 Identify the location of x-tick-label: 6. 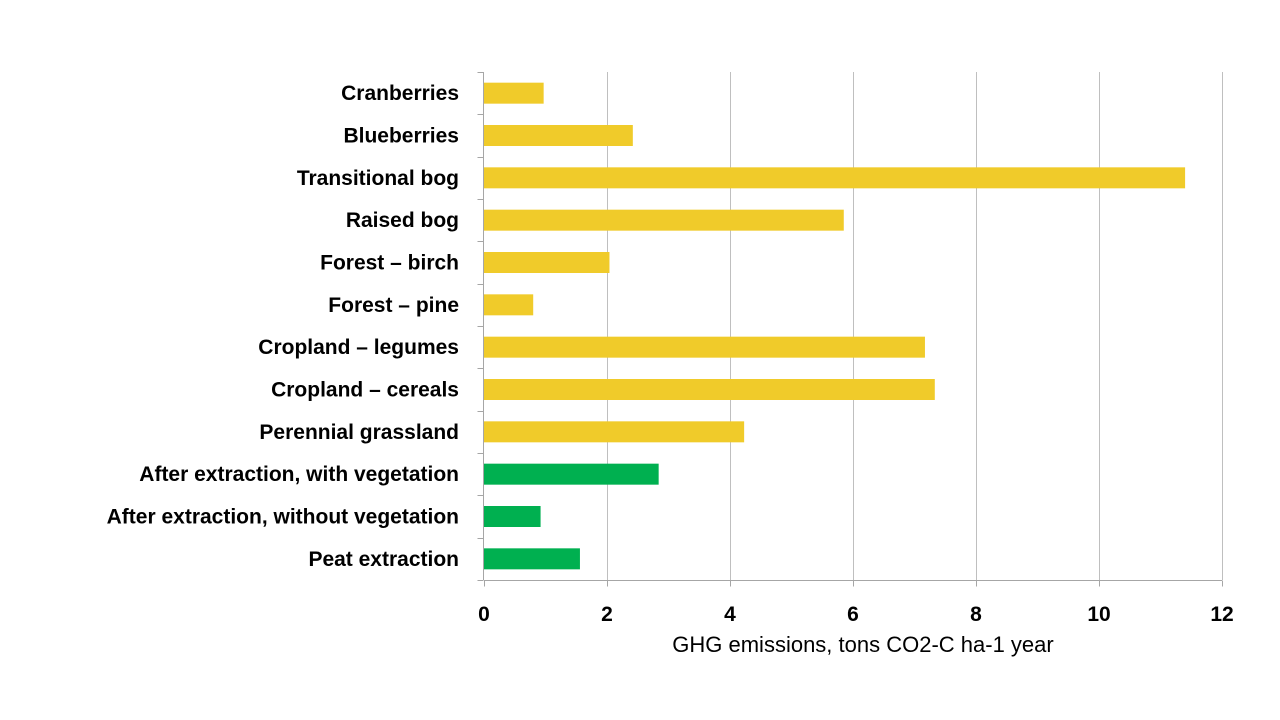
(853, 614).